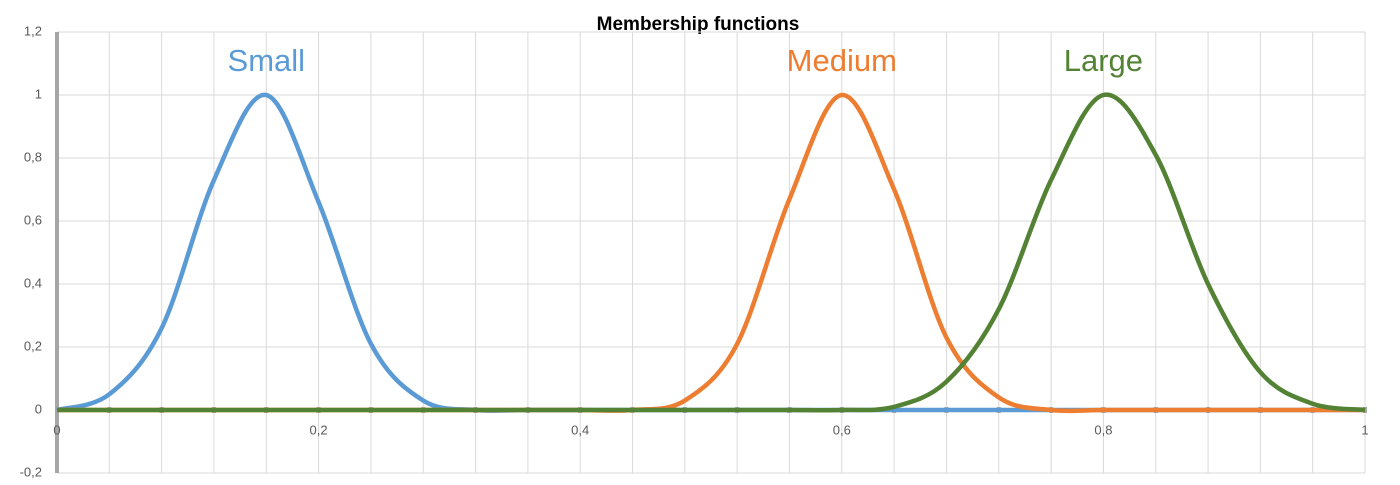  Describe the element at coordinates (33, 219) in the screenshot. I see `y-tick-label: 0,6` at that location.